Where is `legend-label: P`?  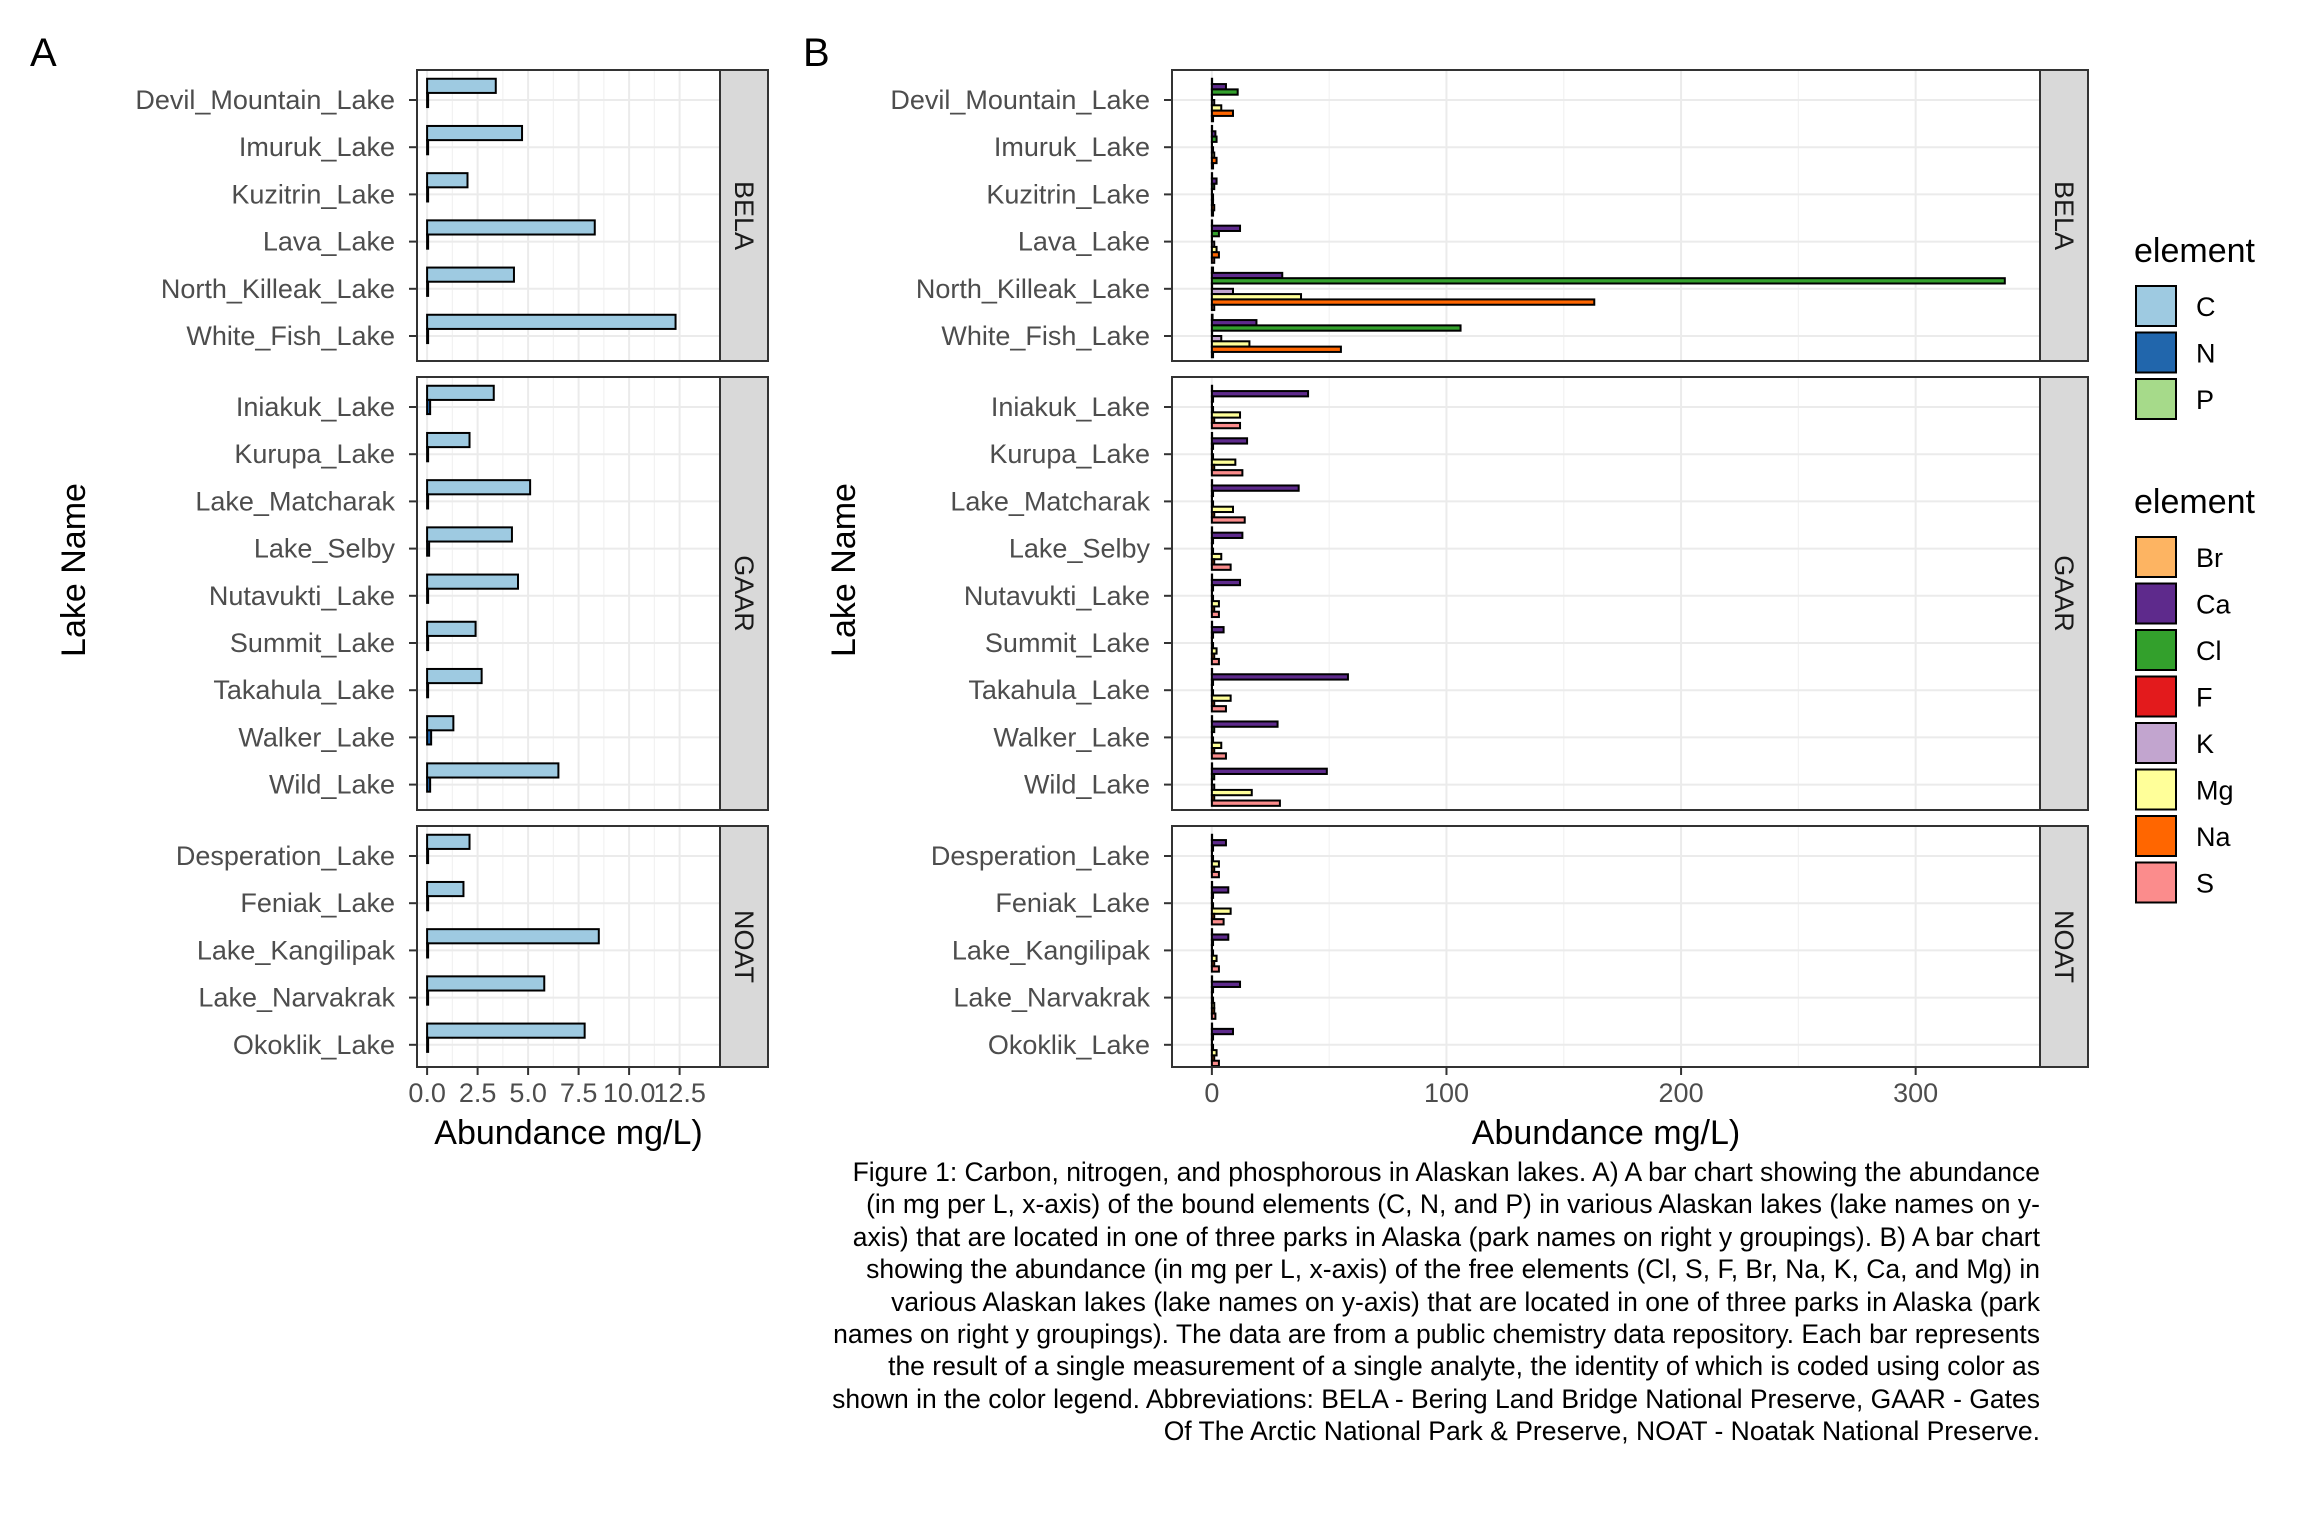 legend-label: P is located at coordinates (2205, 400).